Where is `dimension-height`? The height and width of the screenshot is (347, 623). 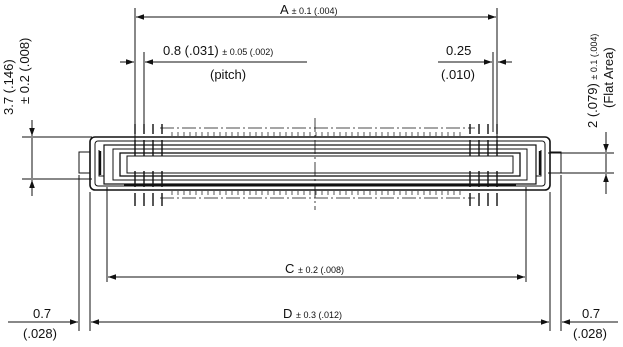
dimension-height is located at coordinates (57, 158).